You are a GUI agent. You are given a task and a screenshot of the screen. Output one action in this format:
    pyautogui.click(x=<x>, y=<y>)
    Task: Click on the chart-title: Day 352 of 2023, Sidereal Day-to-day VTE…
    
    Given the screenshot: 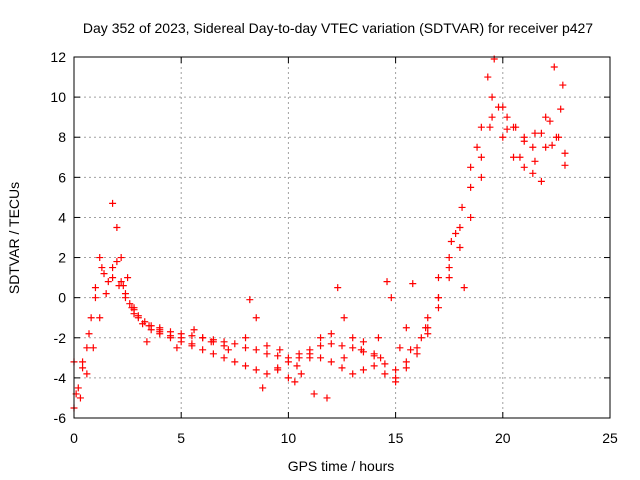 What is the action you would take?
    pyautogui.click(x=338, y=28)
    